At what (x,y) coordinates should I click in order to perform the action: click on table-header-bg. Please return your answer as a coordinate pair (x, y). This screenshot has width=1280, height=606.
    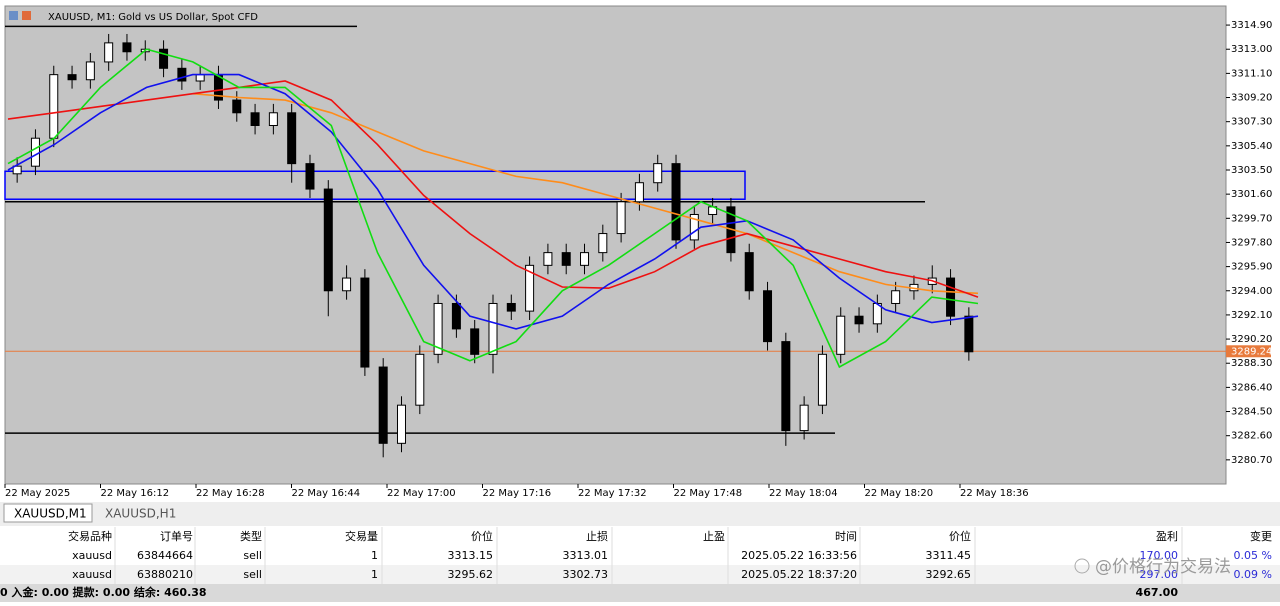
    Looking at the image, I should click on (640, 536).